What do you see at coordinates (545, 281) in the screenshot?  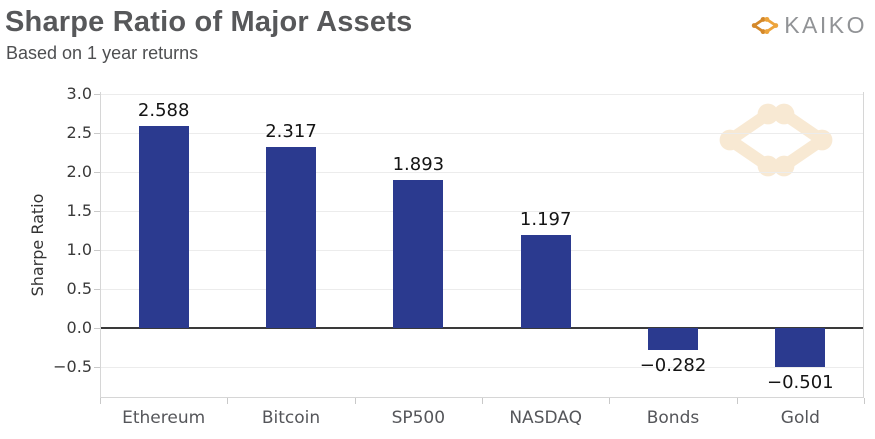 I see `bar-nasdaq` at bounding box center [545, 281].